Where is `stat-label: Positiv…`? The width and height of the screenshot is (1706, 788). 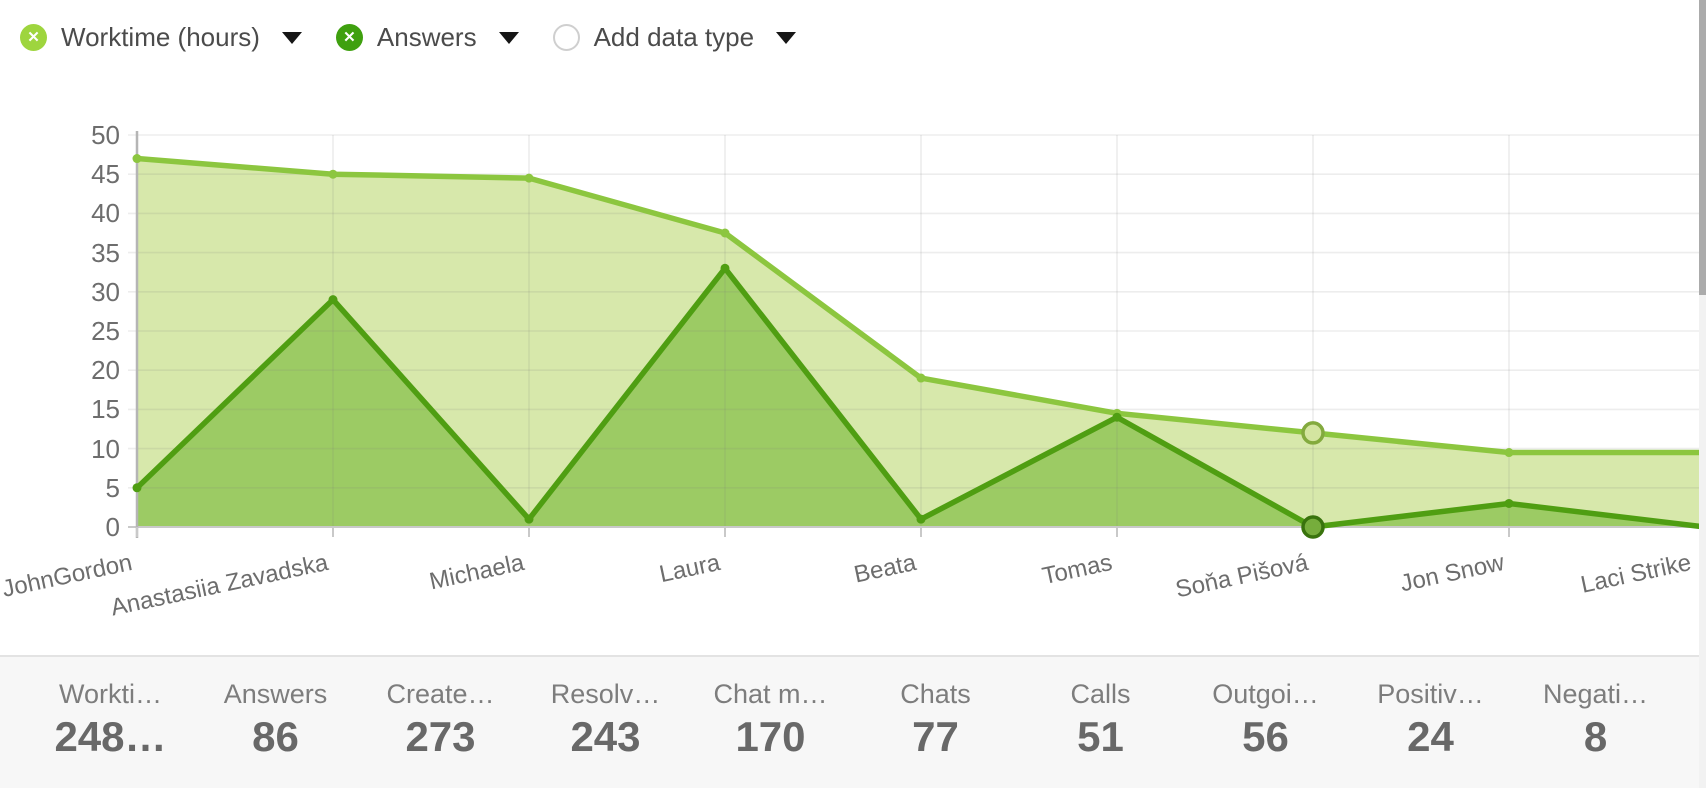
stat-label: Positiv… is located at coordinates (1430, 694).